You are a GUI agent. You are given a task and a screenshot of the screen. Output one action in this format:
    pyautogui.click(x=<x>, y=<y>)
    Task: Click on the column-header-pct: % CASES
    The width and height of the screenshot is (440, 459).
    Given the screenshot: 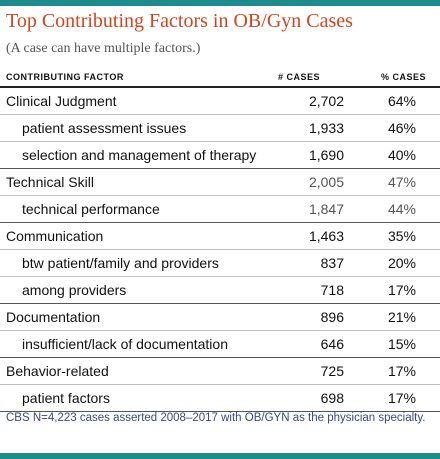 What is the action you would take?
    pyautogui.click(x=403, y=77)
    